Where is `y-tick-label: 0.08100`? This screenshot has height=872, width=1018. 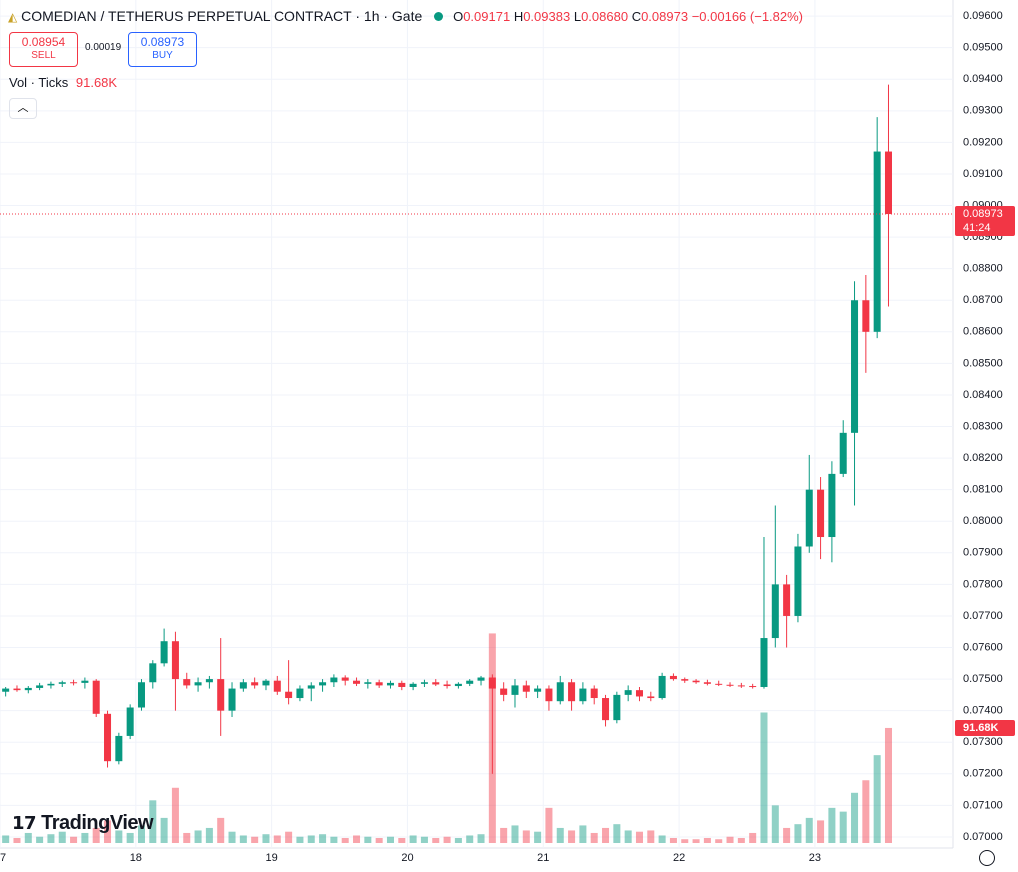
y-tick-label: 0.08100 is located at coordinates (983, 490).